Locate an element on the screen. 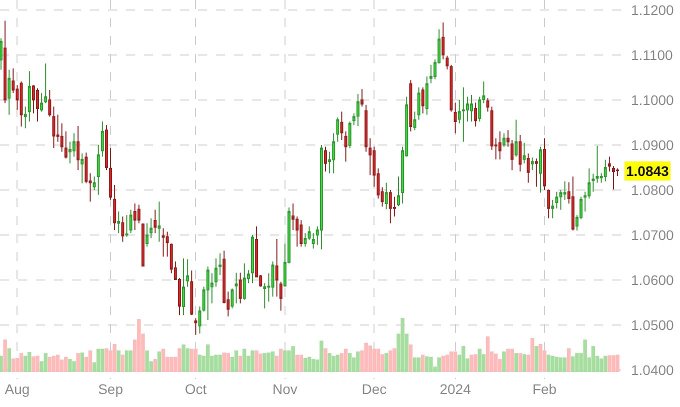 This screenshot has width=680, height=407. y-tick-label: 1.0700 is located at coordinates (652, 234).